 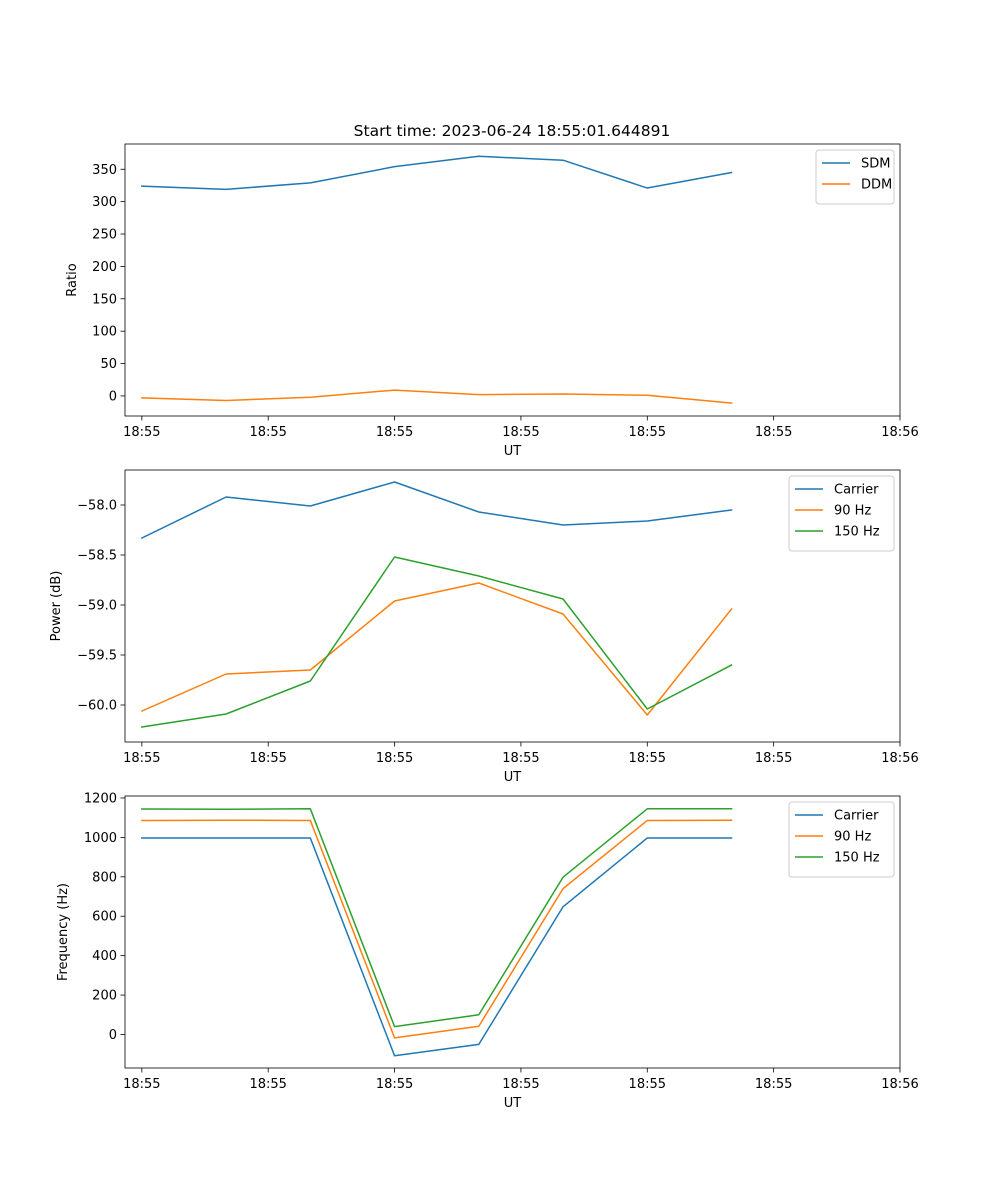 What do you see at coordinates (63, 932) in the screenshot?
I see `y-axis-label: Frequency (Hz)` at bounding box center [63, 932].